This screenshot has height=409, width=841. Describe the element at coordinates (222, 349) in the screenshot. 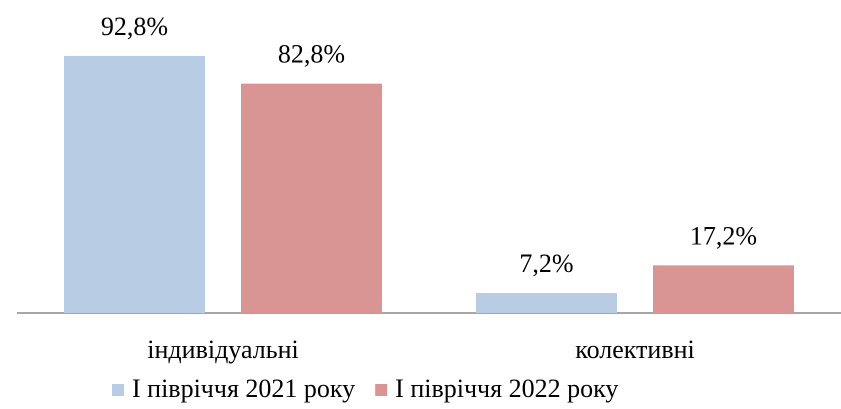

I see `x-tick-label: індивідуальні` at that location.